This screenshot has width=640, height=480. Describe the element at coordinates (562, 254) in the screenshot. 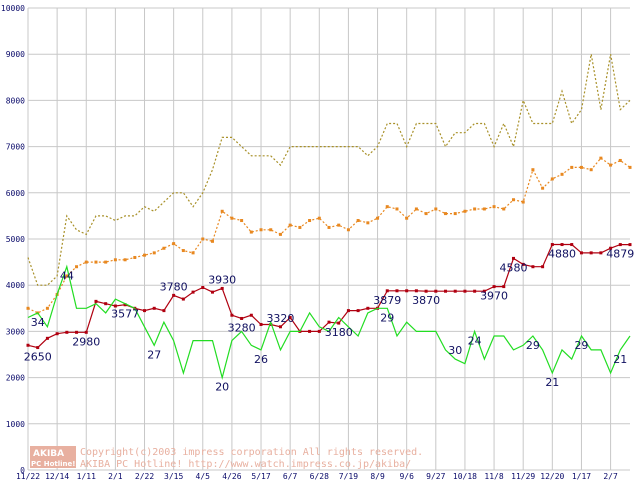

I see `data-label: 4880` at that location.